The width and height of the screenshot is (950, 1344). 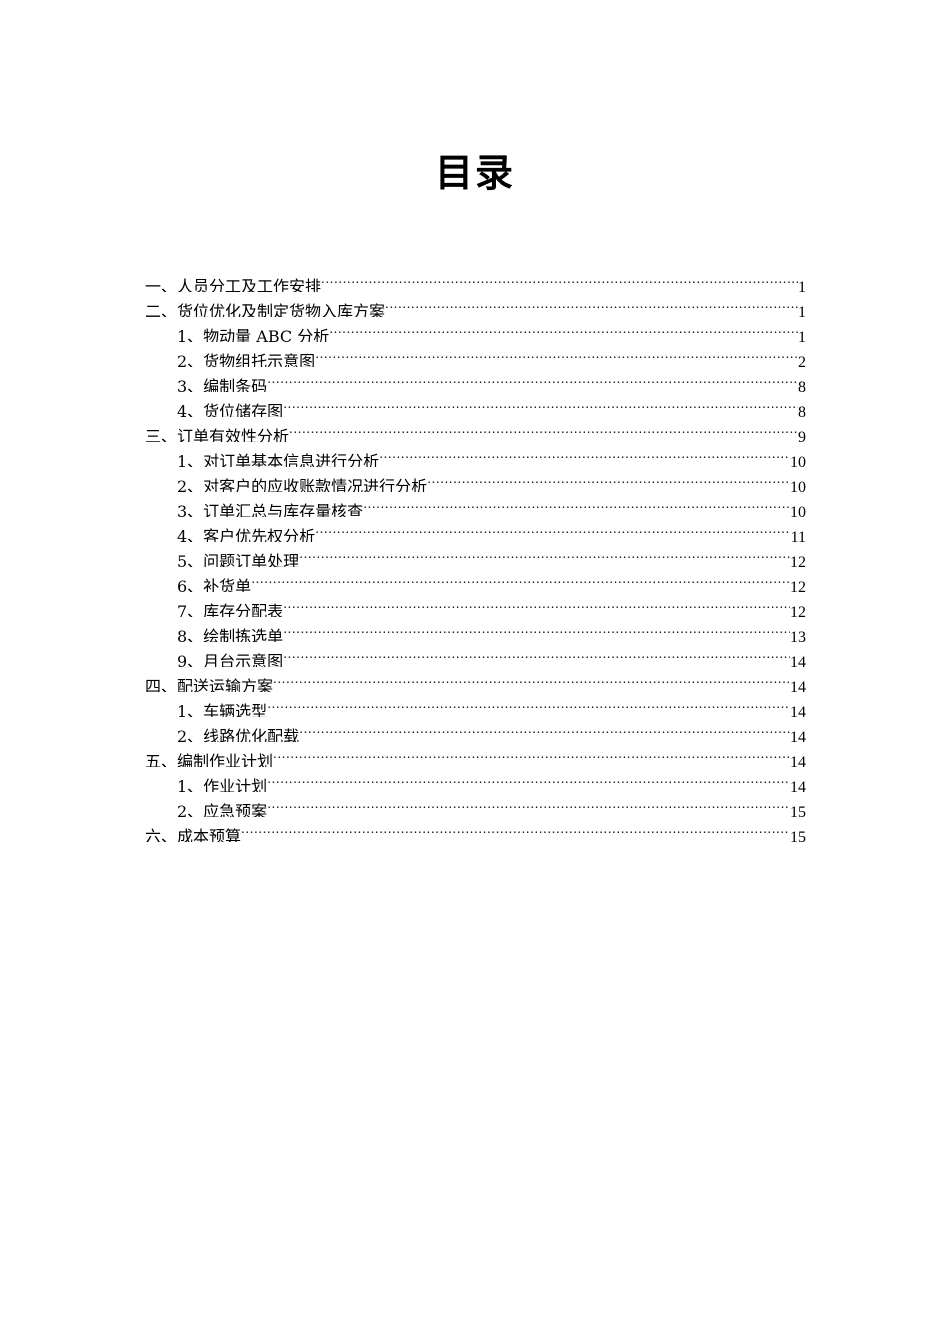 I want to click on toc-entry: 6、补货单 12, so click(x=475, y=579).